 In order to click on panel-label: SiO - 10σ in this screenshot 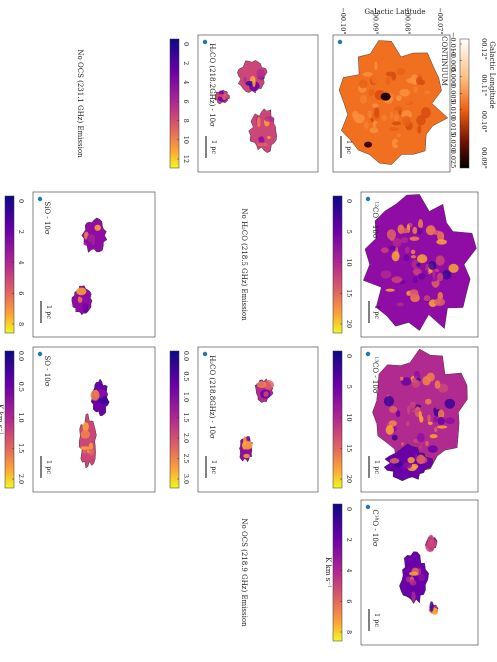, I will do `click(47, 217)`.